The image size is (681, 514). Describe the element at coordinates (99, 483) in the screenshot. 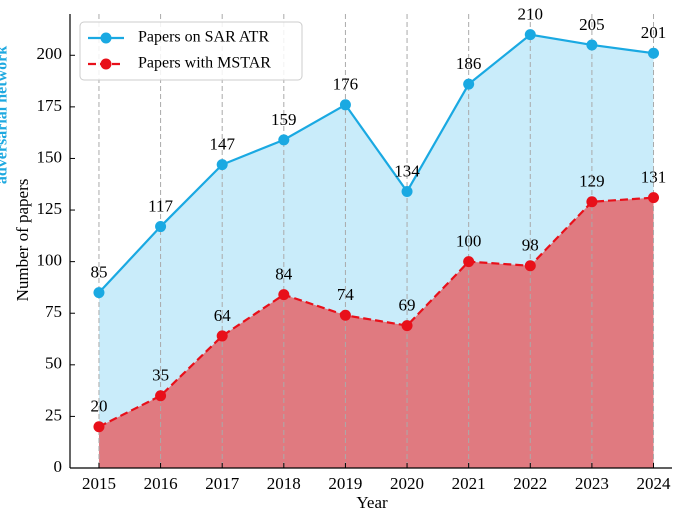

I see `x-tick-label: 2015` at that location.